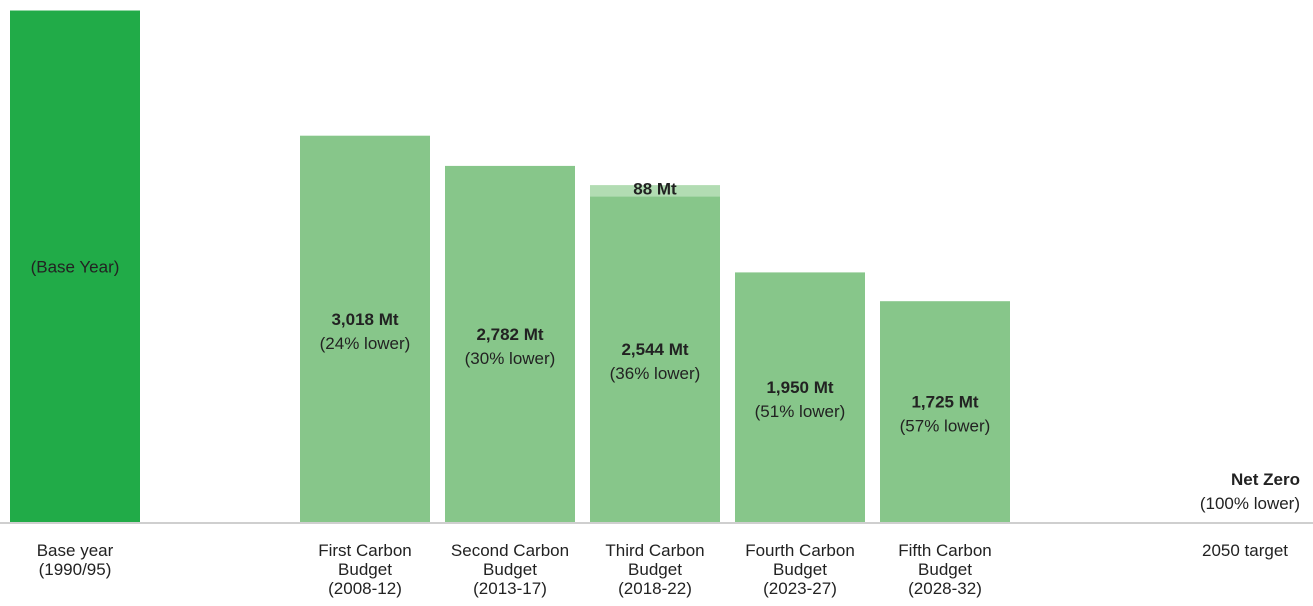 Image resolution: width=1313 pixels, height=606 pixels. Describe the element at coordinates (1265, 479) in the screenshot. I see `label-netzero-title: Net Zero` at that location.